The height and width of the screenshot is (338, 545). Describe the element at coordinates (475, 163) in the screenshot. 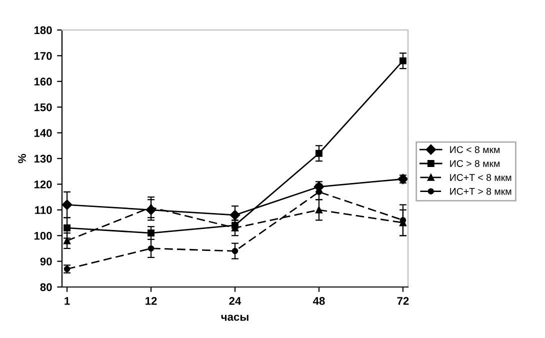

I see `legend-label: ИС > 8 мкм` at that location.